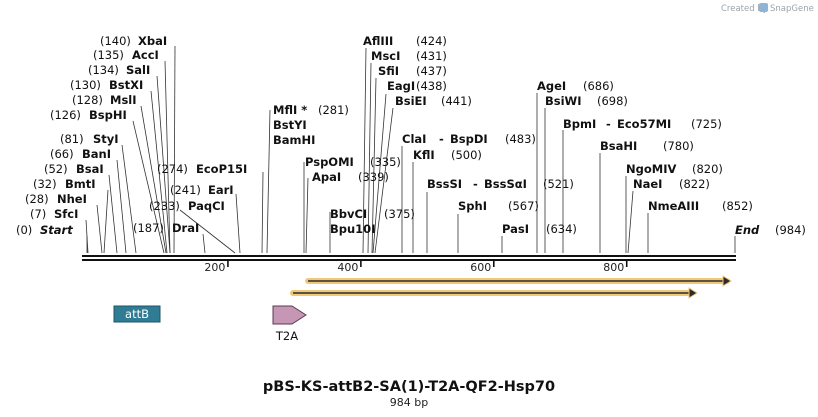 The image size is (818, 417). Describe the element at coordinates (385, 56) in the screenshot. I see `enzyme-label-msci: MscI` at that location.